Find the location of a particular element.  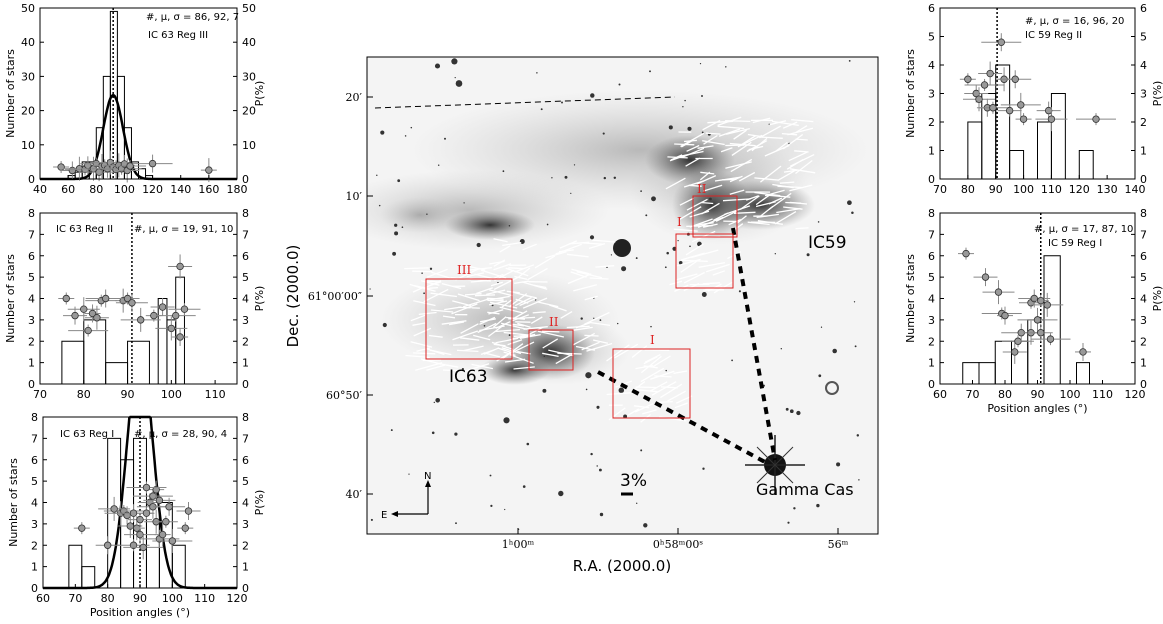

region-ic63-reg2 is located at coordinates (551, 350).